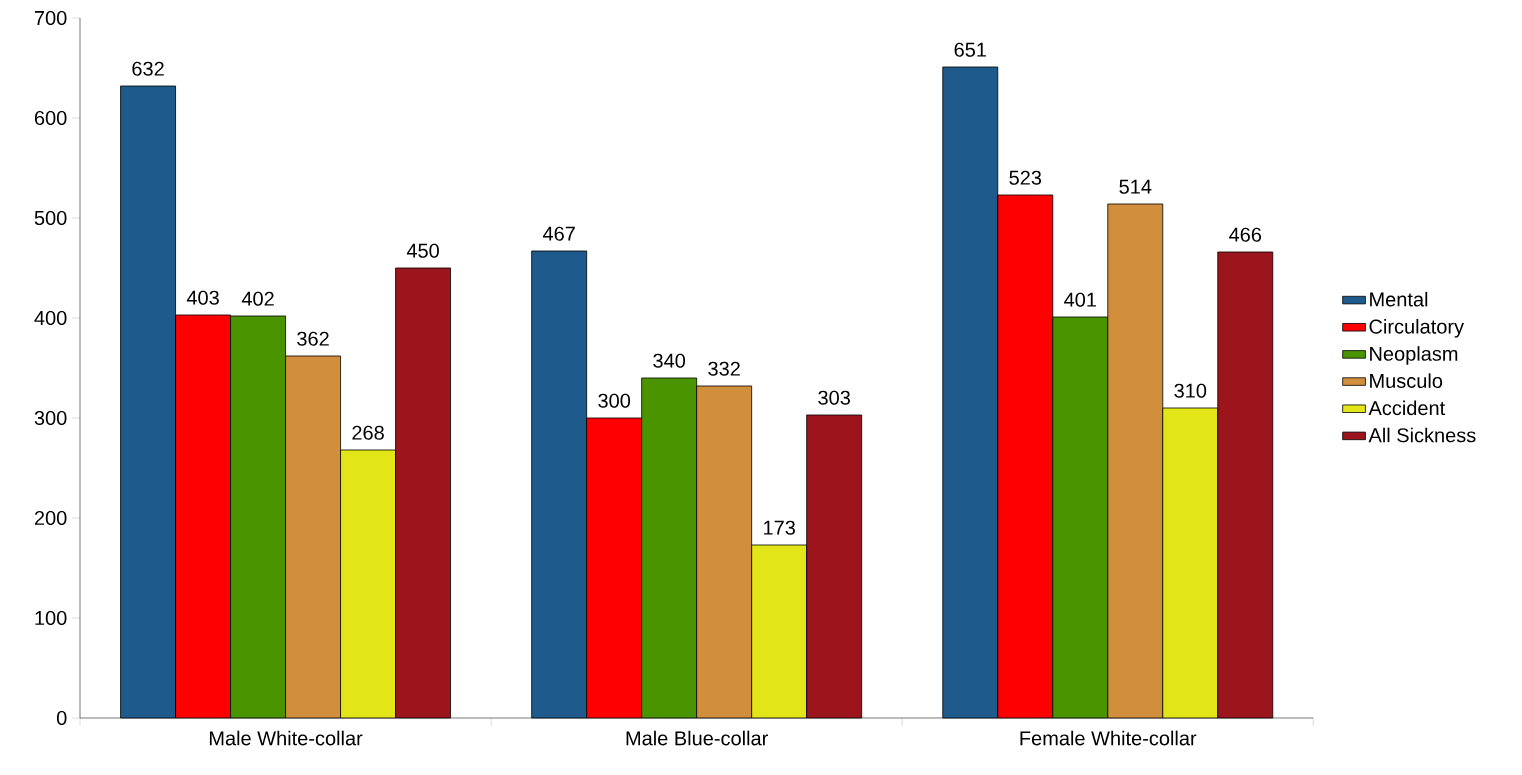  Describe the element at coordinates (1407, 408) in the screenshot. I see `legend-label: Accident` at that location.